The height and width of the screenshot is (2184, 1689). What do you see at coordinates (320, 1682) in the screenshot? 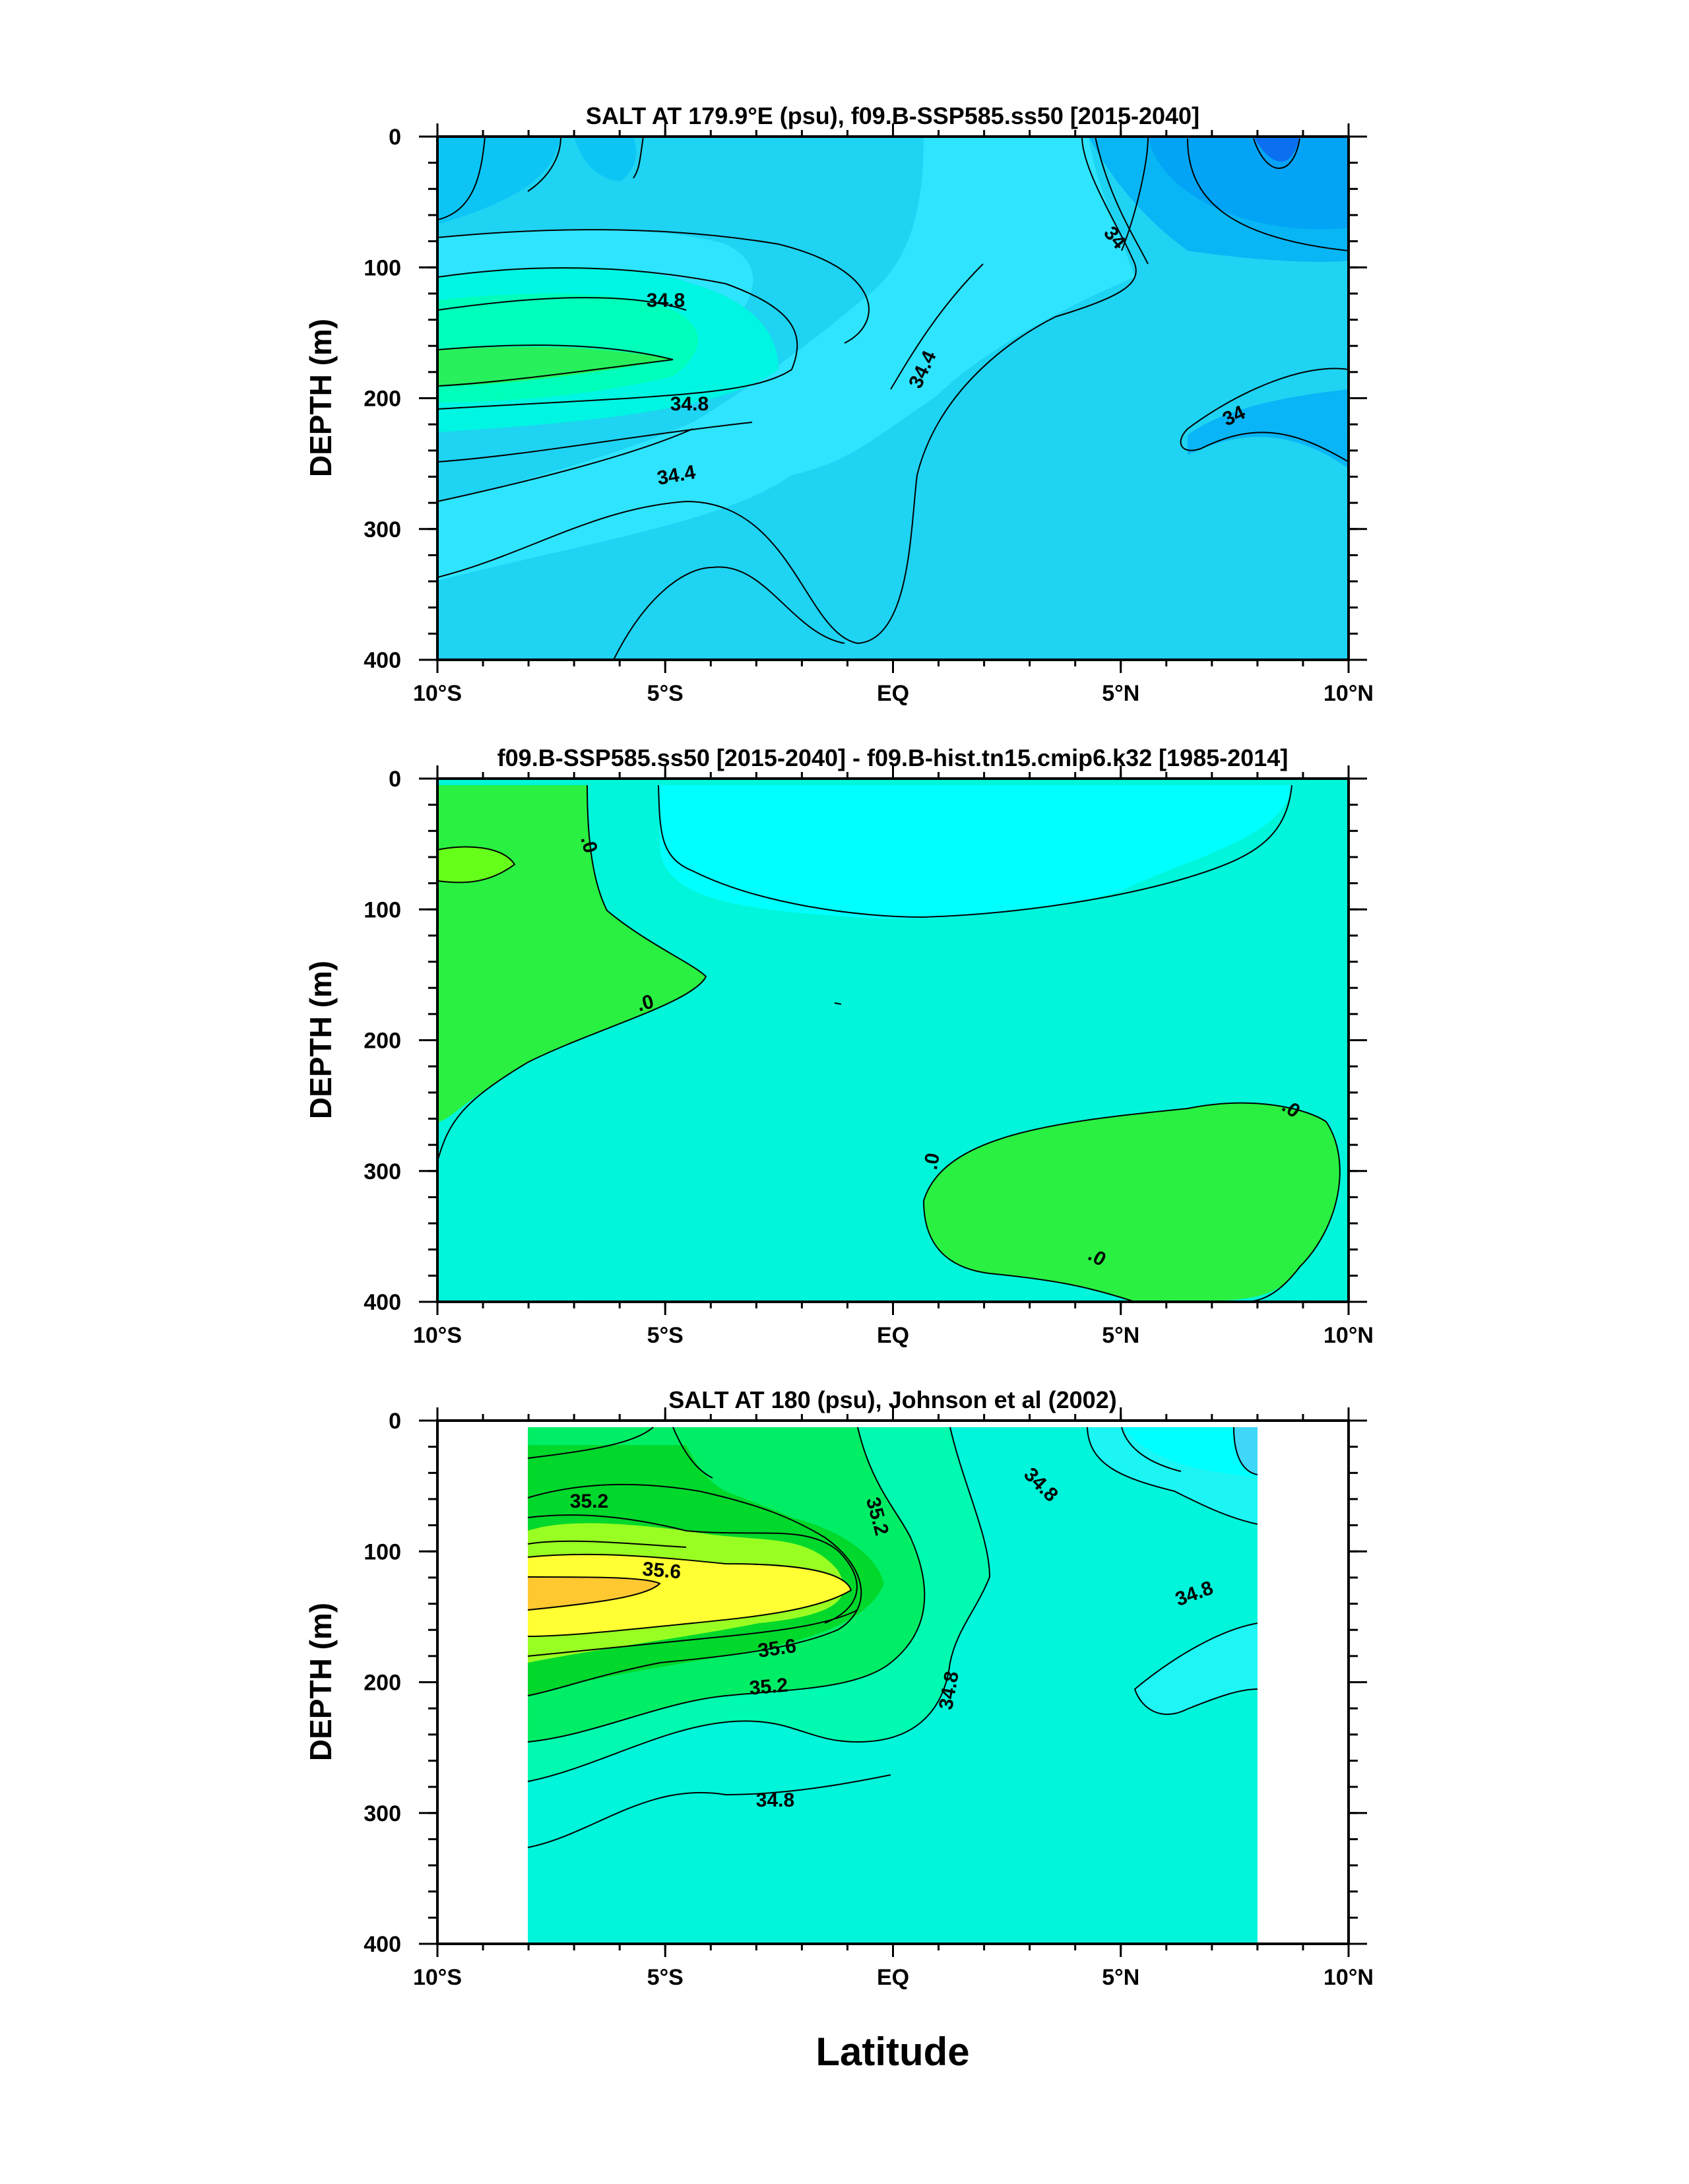
I see `panel-3-y-label: DEPTH (m)` at bounding box center [320, 1682].